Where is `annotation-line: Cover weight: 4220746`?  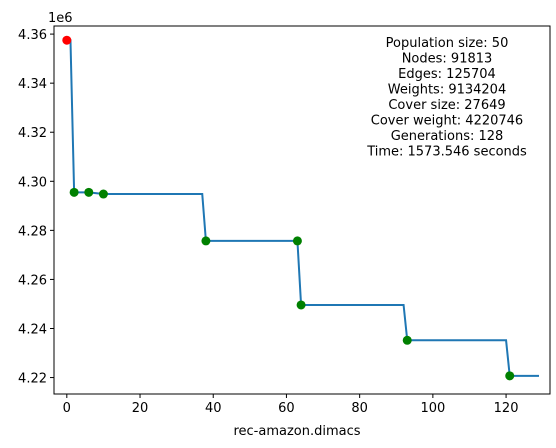
annotation-line: Cover weight: 4220746 is located at coordinates (447, 121).